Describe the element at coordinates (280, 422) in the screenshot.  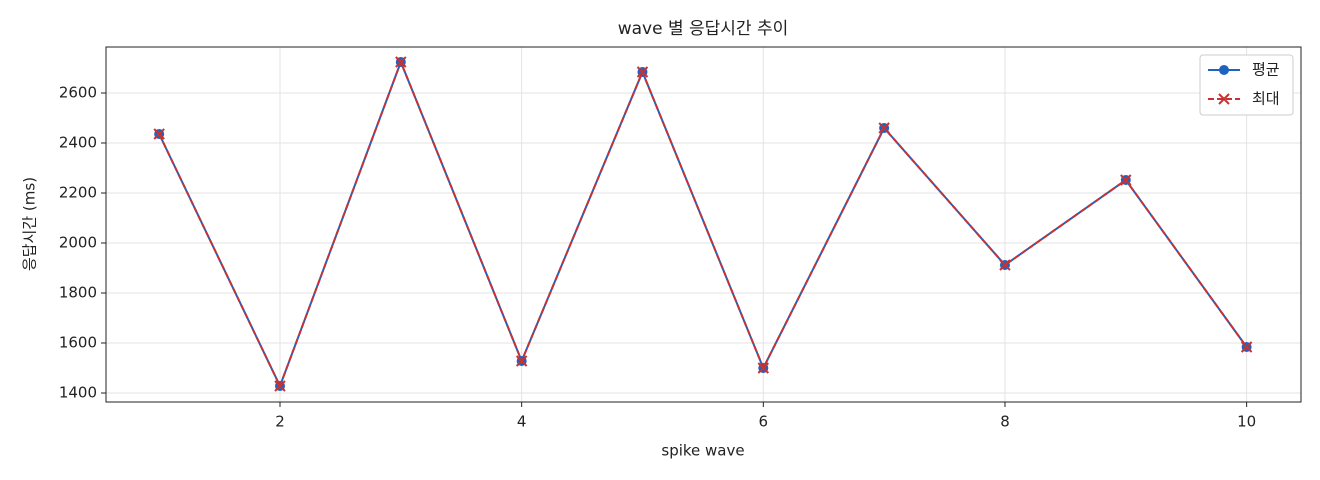
I see `x-tick-label: 2` at that location.